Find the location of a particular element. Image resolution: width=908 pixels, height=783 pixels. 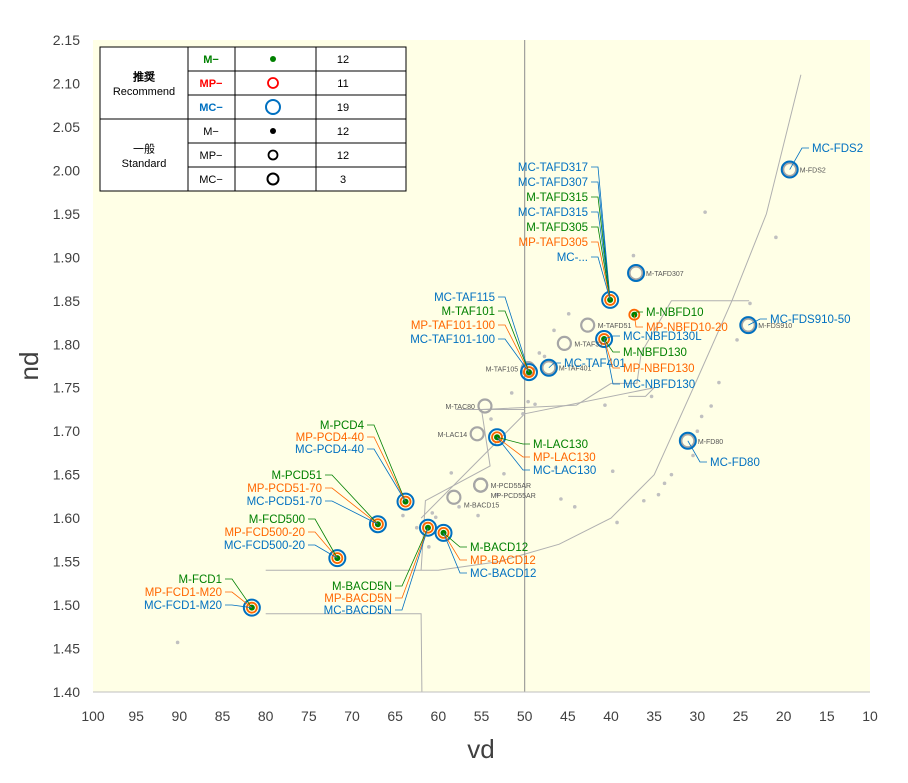

y-tick-label: 1.50 is located at coordinates (66, 605).